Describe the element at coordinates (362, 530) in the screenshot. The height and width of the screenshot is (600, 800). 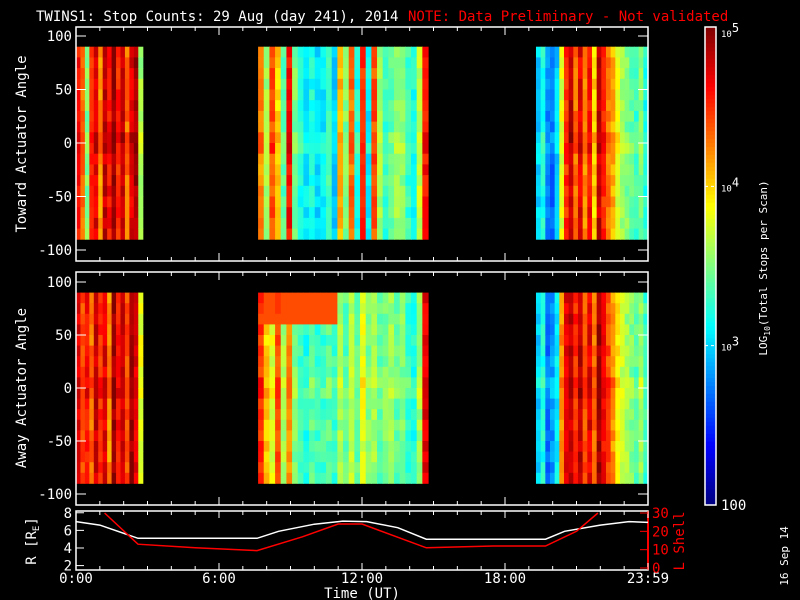
I see `radius-line` at that location.